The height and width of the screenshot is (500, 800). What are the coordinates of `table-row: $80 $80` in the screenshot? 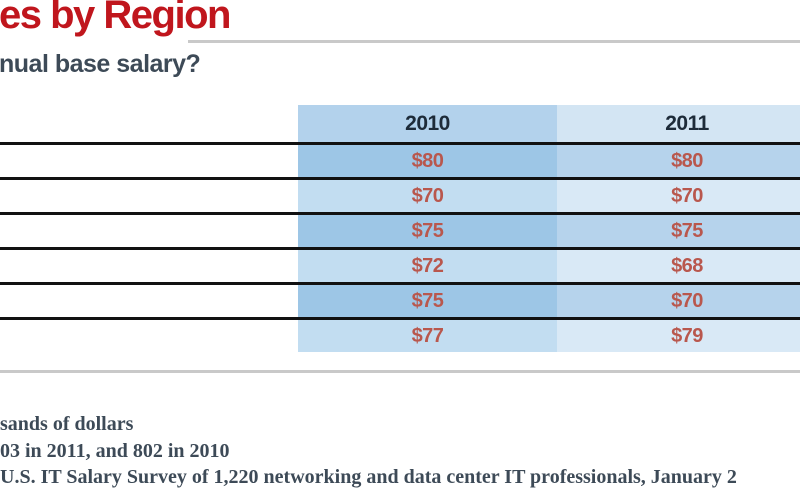 It's located at (400, 162).